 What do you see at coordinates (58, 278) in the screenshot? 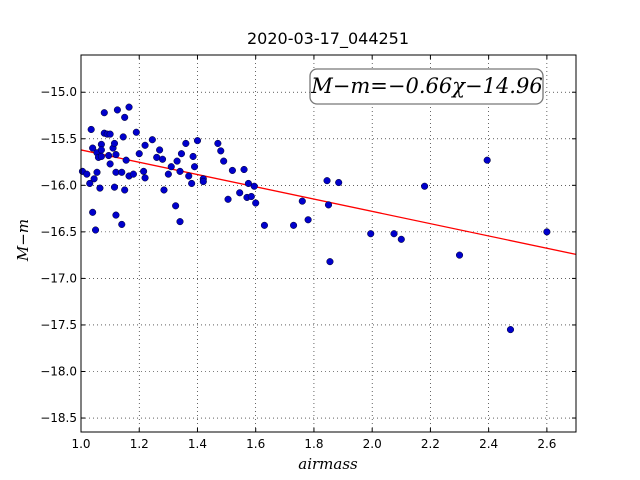
I see `y-tick-label: −17.0` at bounding box center [58, 278].